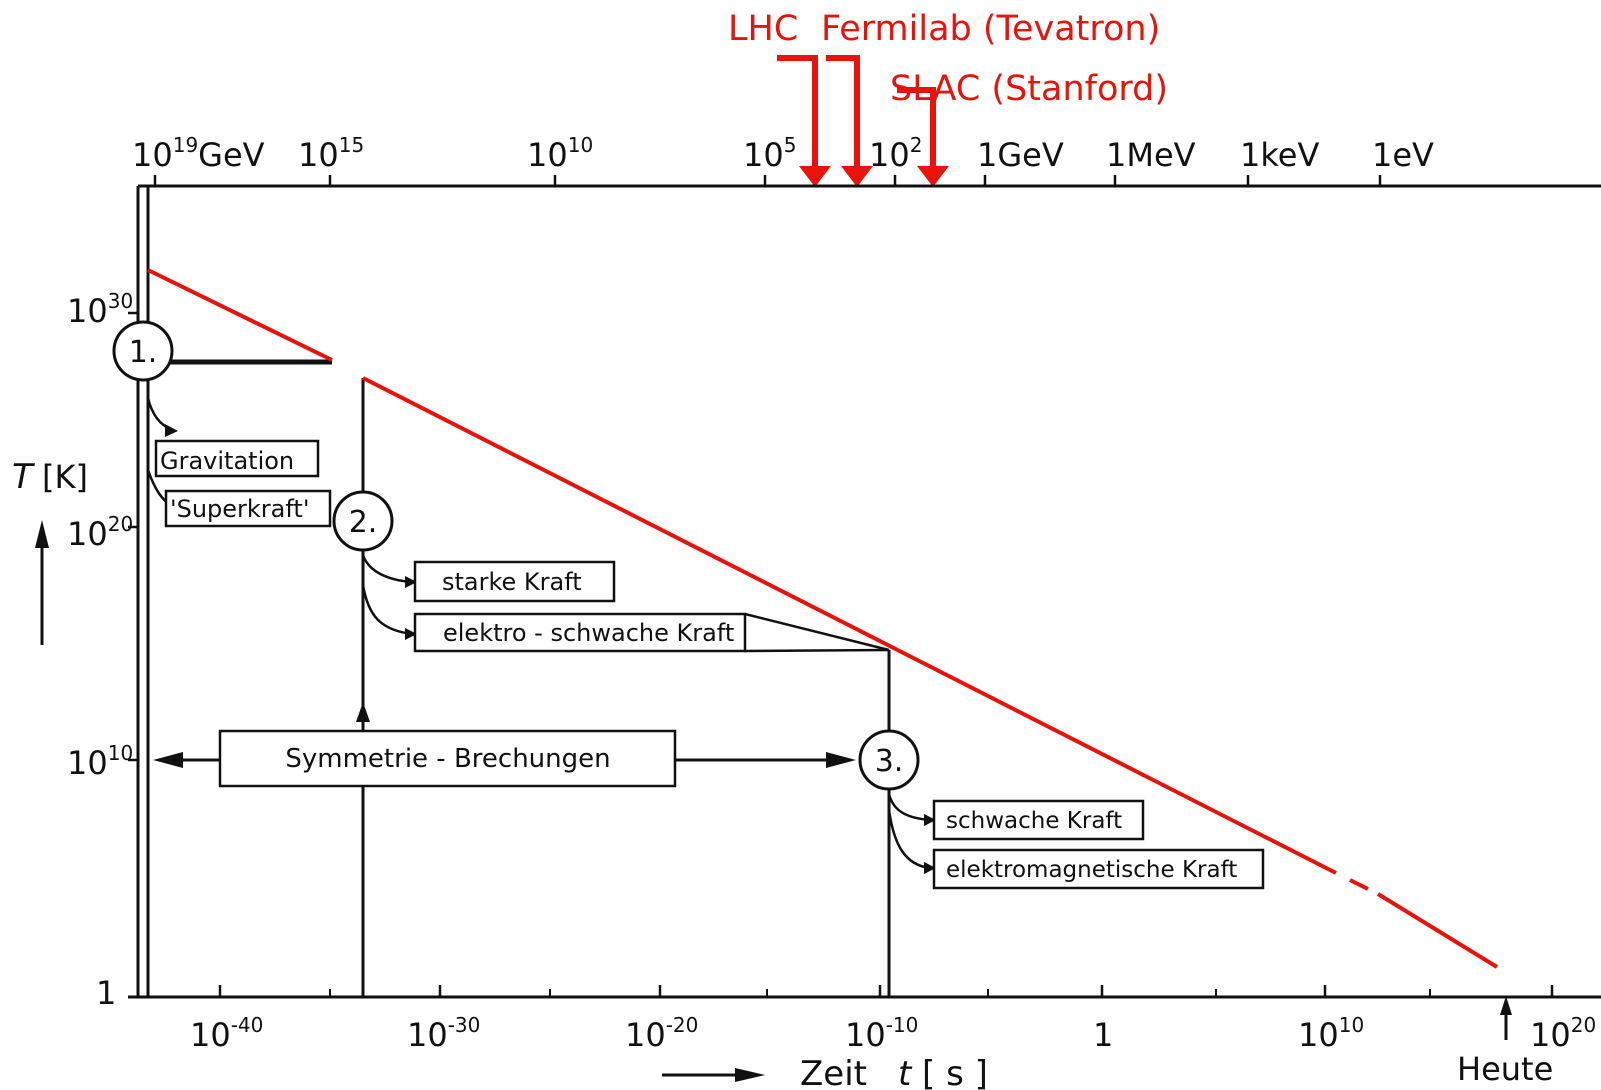 The image size is (1601, 1090). I want to click on schwache-kraft-box: schwache Kraft, so click(1038, 820).